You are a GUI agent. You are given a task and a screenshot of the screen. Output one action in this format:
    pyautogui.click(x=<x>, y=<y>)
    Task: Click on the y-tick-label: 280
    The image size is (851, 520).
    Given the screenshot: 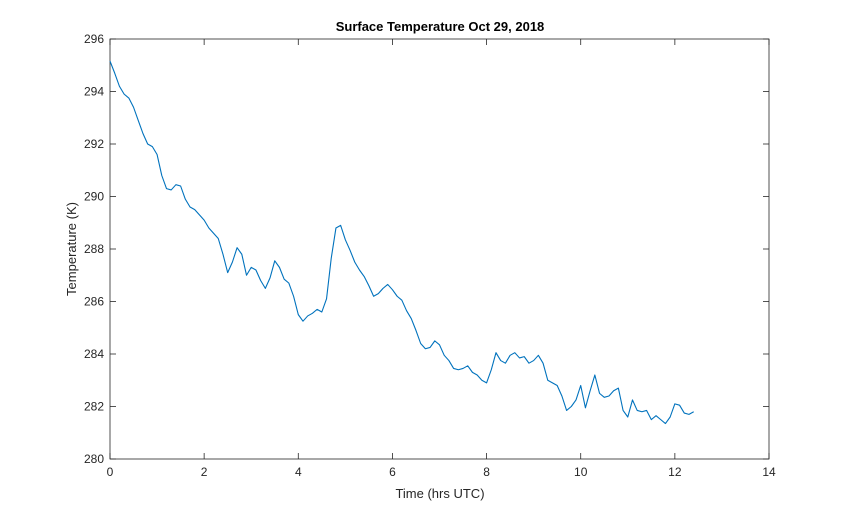 What is the action you would take?
    pyautogui.click(x=94, y=459)
    